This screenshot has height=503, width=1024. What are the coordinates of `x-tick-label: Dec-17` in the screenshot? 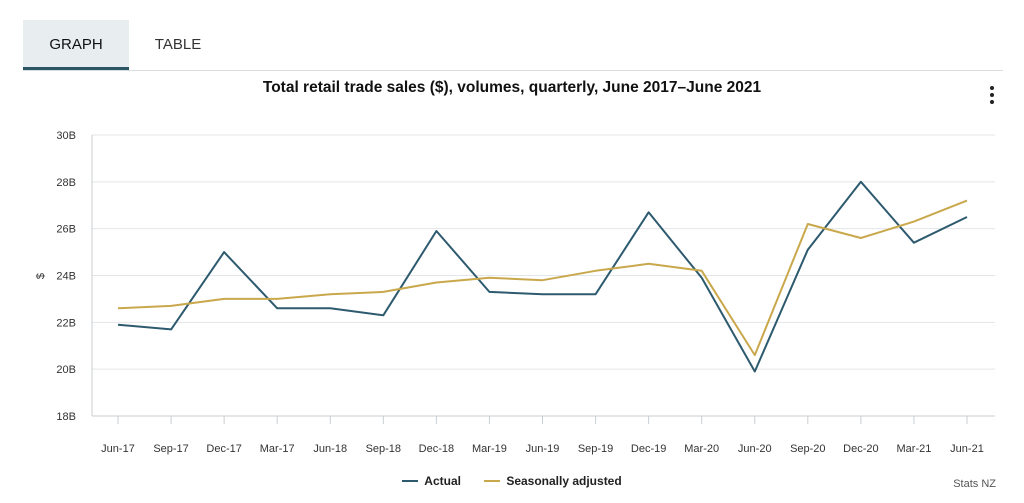 It's located at (223, 449).